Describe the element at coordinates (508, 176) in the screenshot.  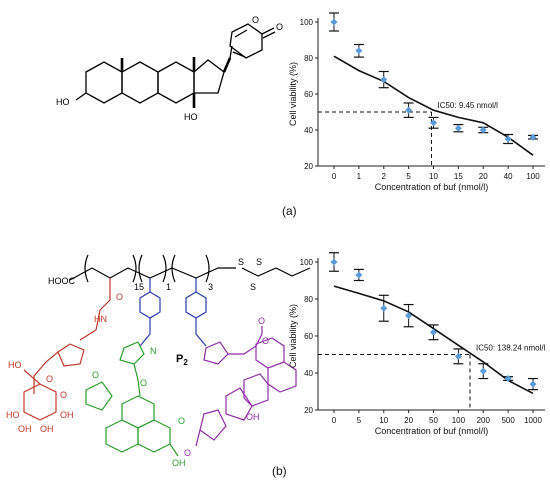
I see `x-tick-label: 40` at that location.